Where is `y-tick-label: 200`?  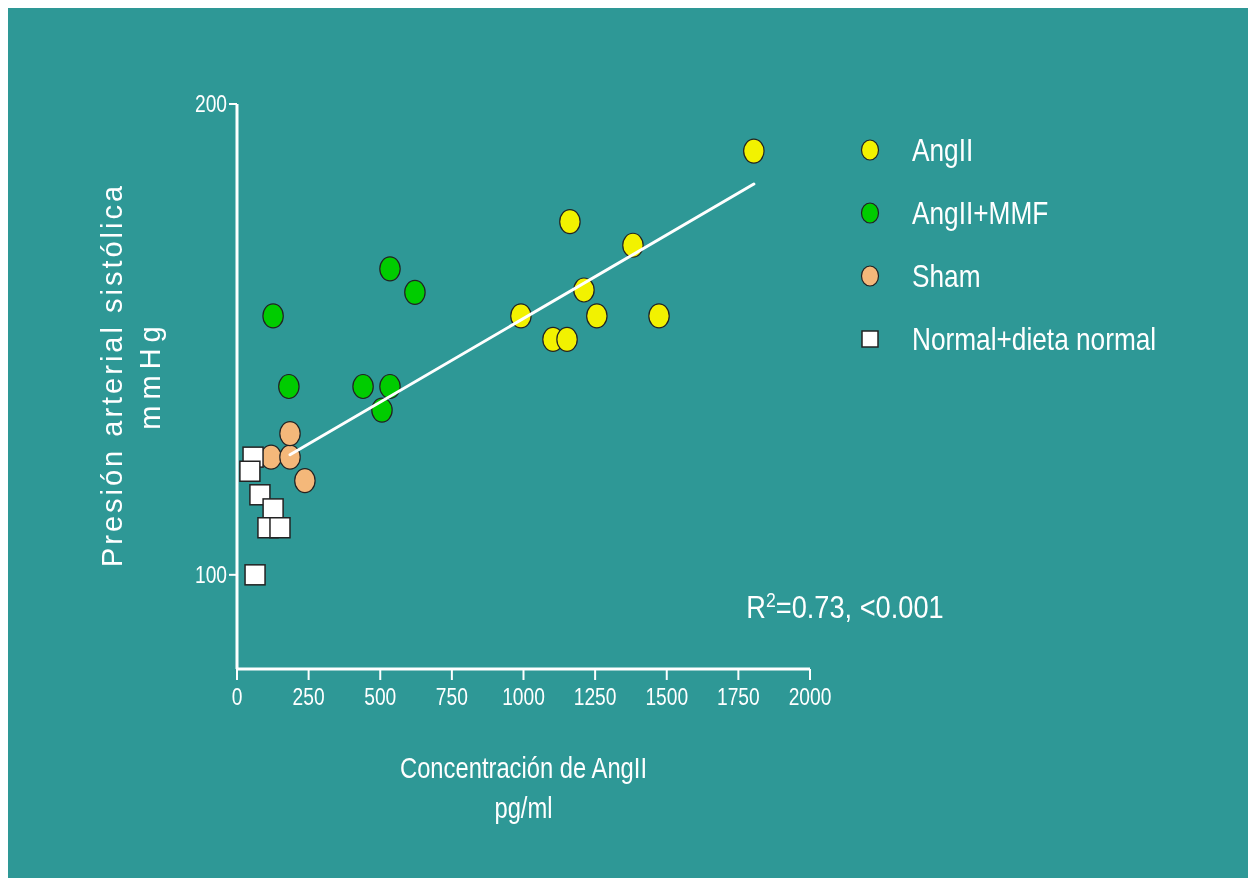 y-tick-label: 200 is located at coordinates (210, 104).